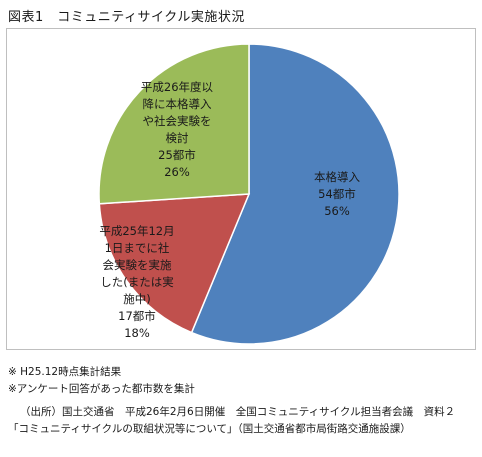 The image size is (482, 457). Describe the element at coordinates (137, 333) in the screenshot. I see `slice-label-line: 18%` at that location.